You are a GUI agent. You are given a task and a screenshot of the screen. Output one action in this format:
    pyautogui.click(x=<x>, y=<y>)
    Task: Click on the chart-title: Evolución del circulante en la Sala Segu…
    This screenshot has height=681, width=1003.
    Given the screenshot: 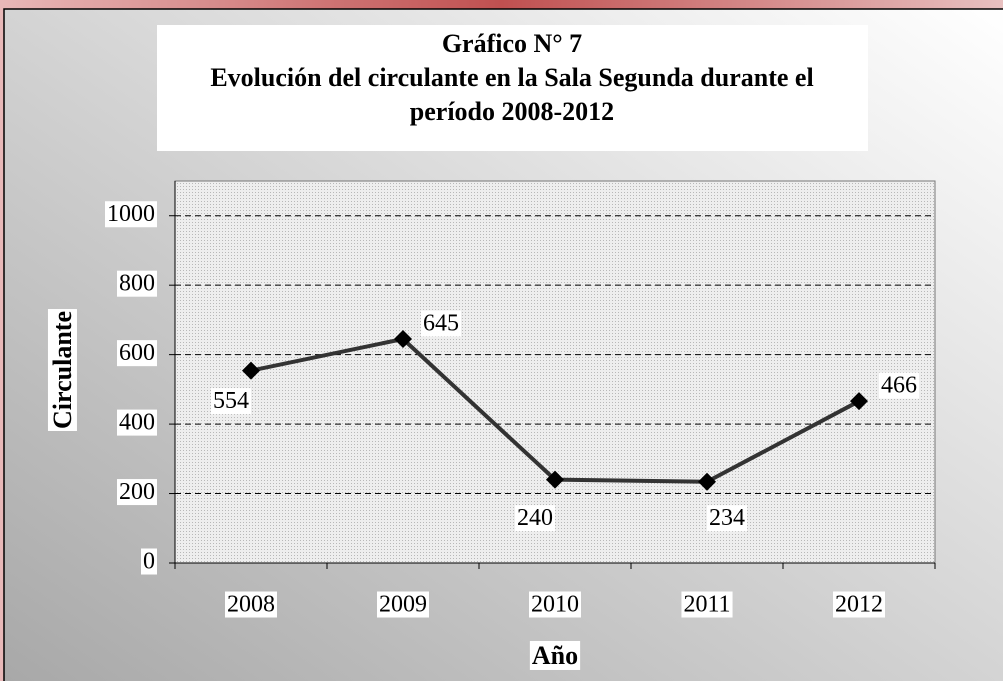 What is the action you would take?
    pyautogui.click(x=511, y=77)
    